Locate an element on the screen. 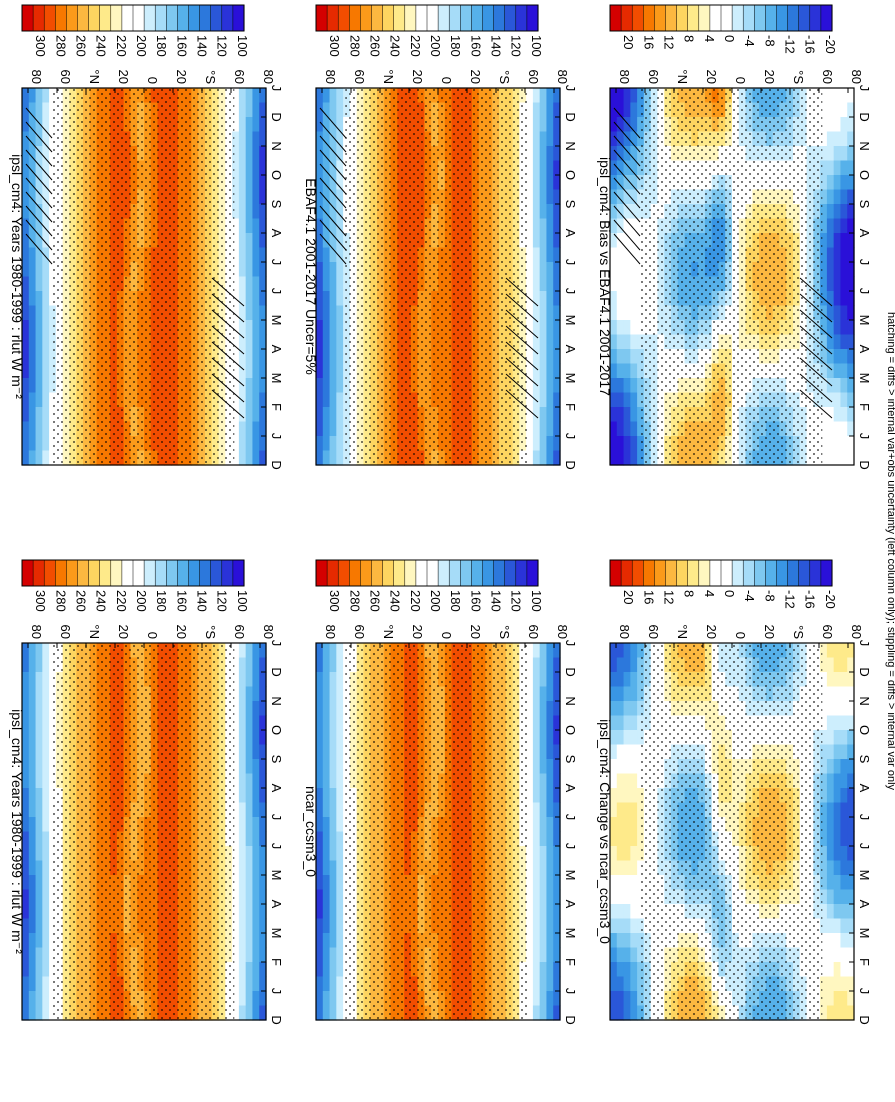 The height and width of the screenshot is (1102, 895). lat-tick-label: 80 is located at coordinates (856, 77).